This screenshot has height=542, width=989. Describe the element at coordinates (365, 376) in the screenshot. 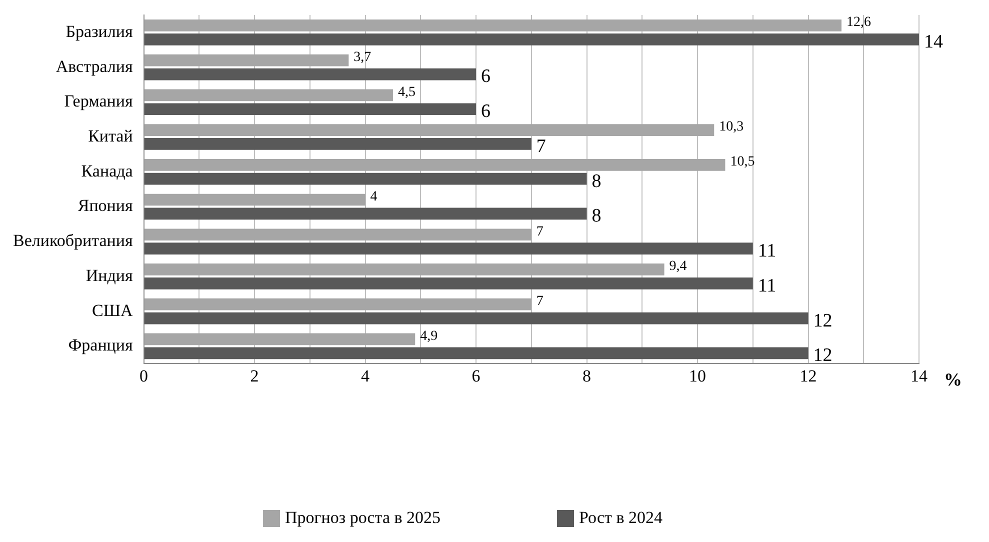

I see `x-tick-label: 4` at that location.